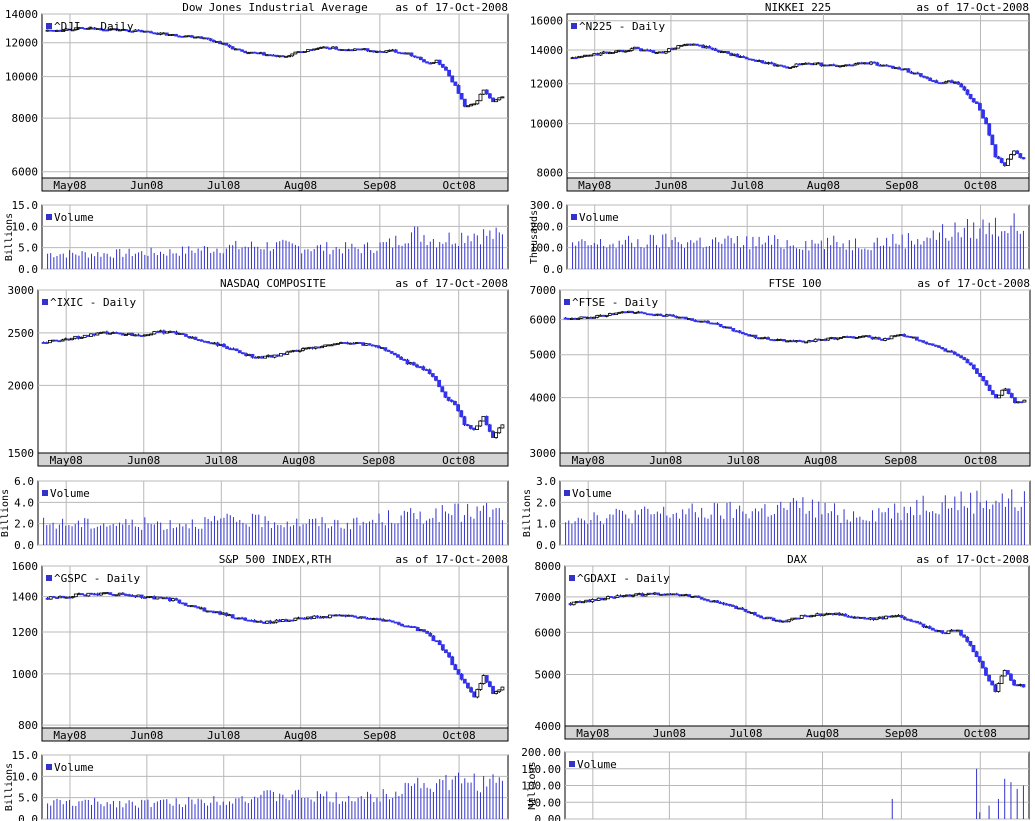  Describe the element at coordinates (669, 733) in the screenshot. I see `x-tick-label: Jun08` at that location.